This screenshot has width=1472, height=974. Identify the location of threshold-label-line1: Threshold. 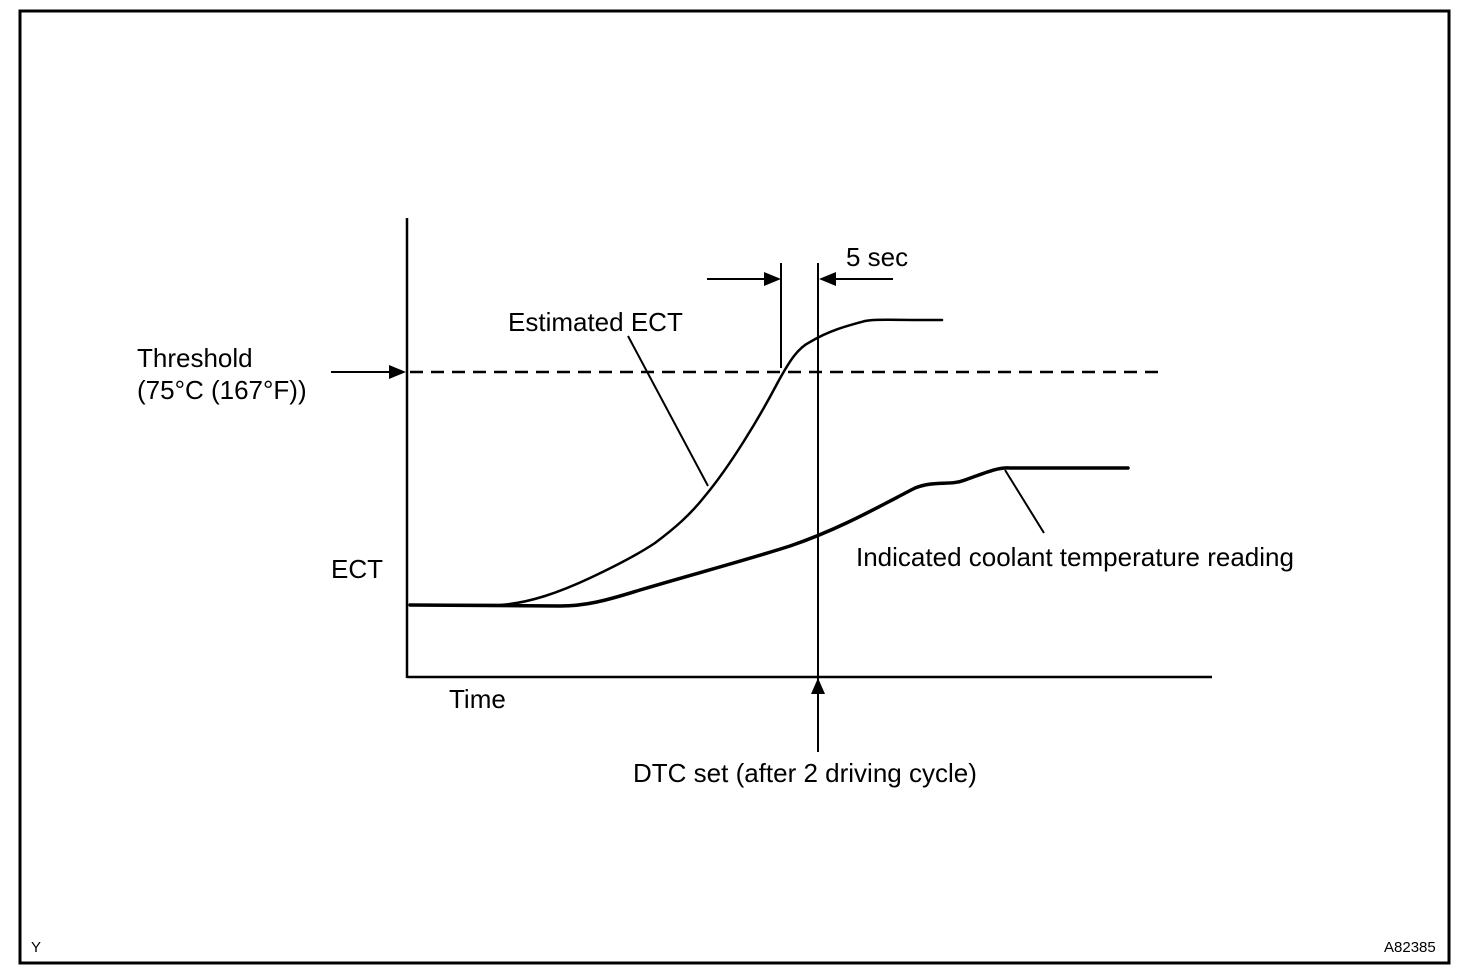
(195, 358).